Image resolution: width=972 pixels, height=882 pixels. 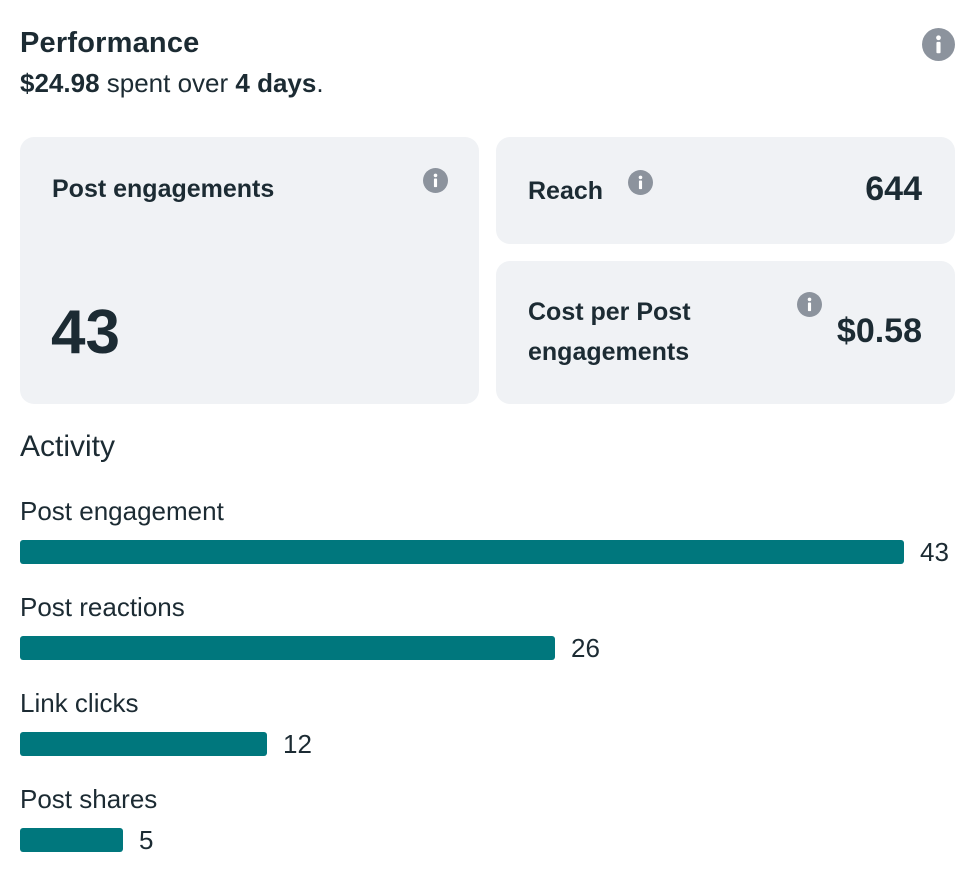 What do you see at coordinates (276, 83) in the screenshot?
I see `spent-duration: 4 days` at bounding box center [276, 83].